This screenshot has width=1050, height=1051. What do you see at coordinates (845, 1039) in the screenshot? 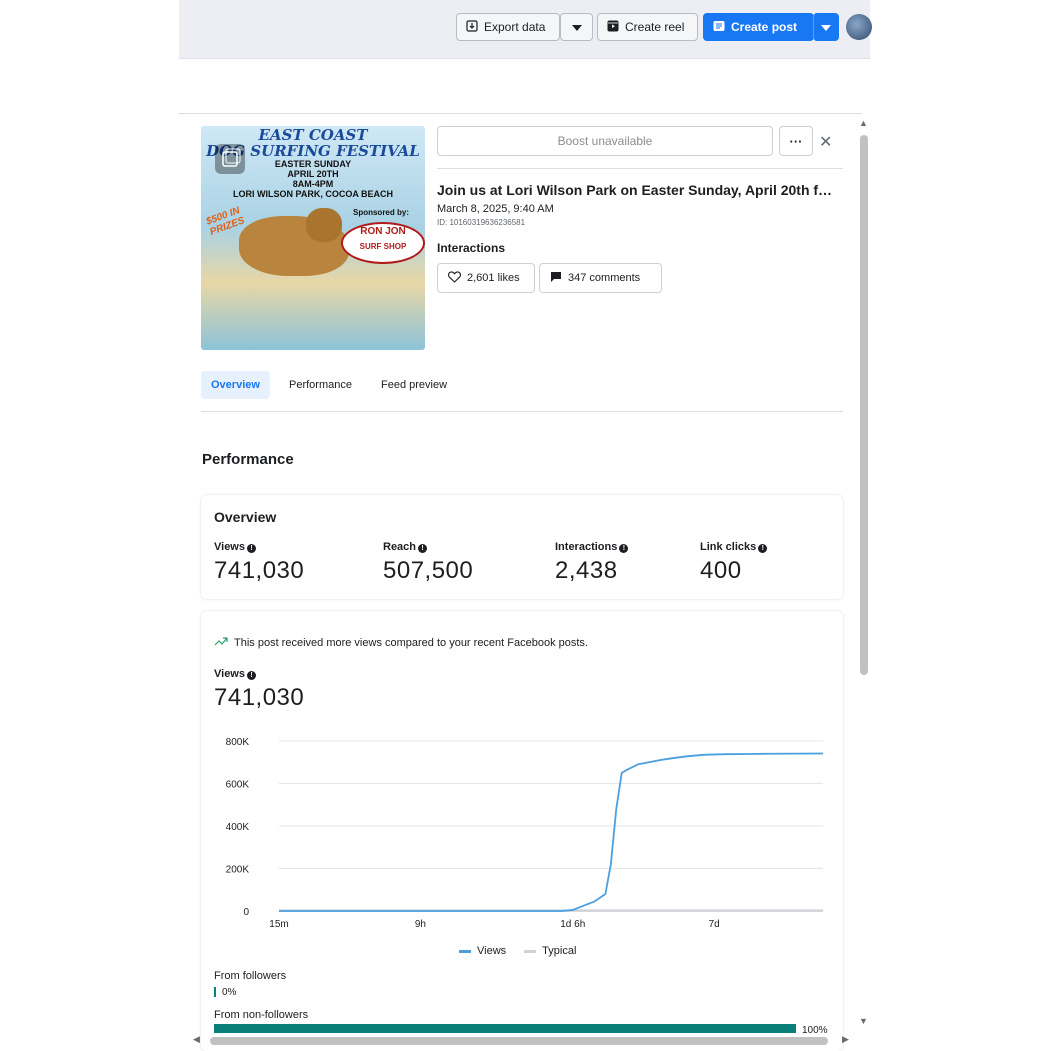
I see `scroll-right-arrow-icon: ▶` at bounding box center [845, 1039].